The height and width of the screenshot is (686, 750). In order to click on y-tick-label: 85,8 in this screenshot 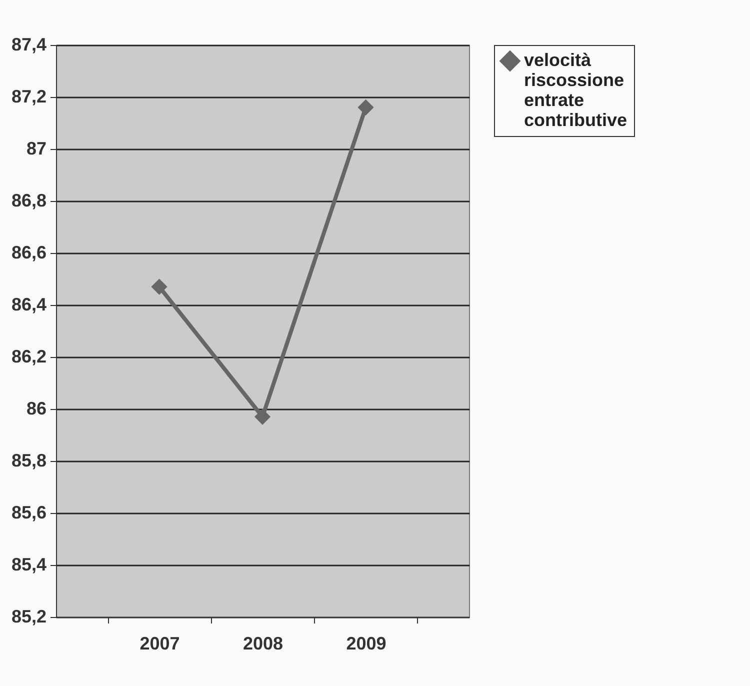, I will do `click(28, 460)`.